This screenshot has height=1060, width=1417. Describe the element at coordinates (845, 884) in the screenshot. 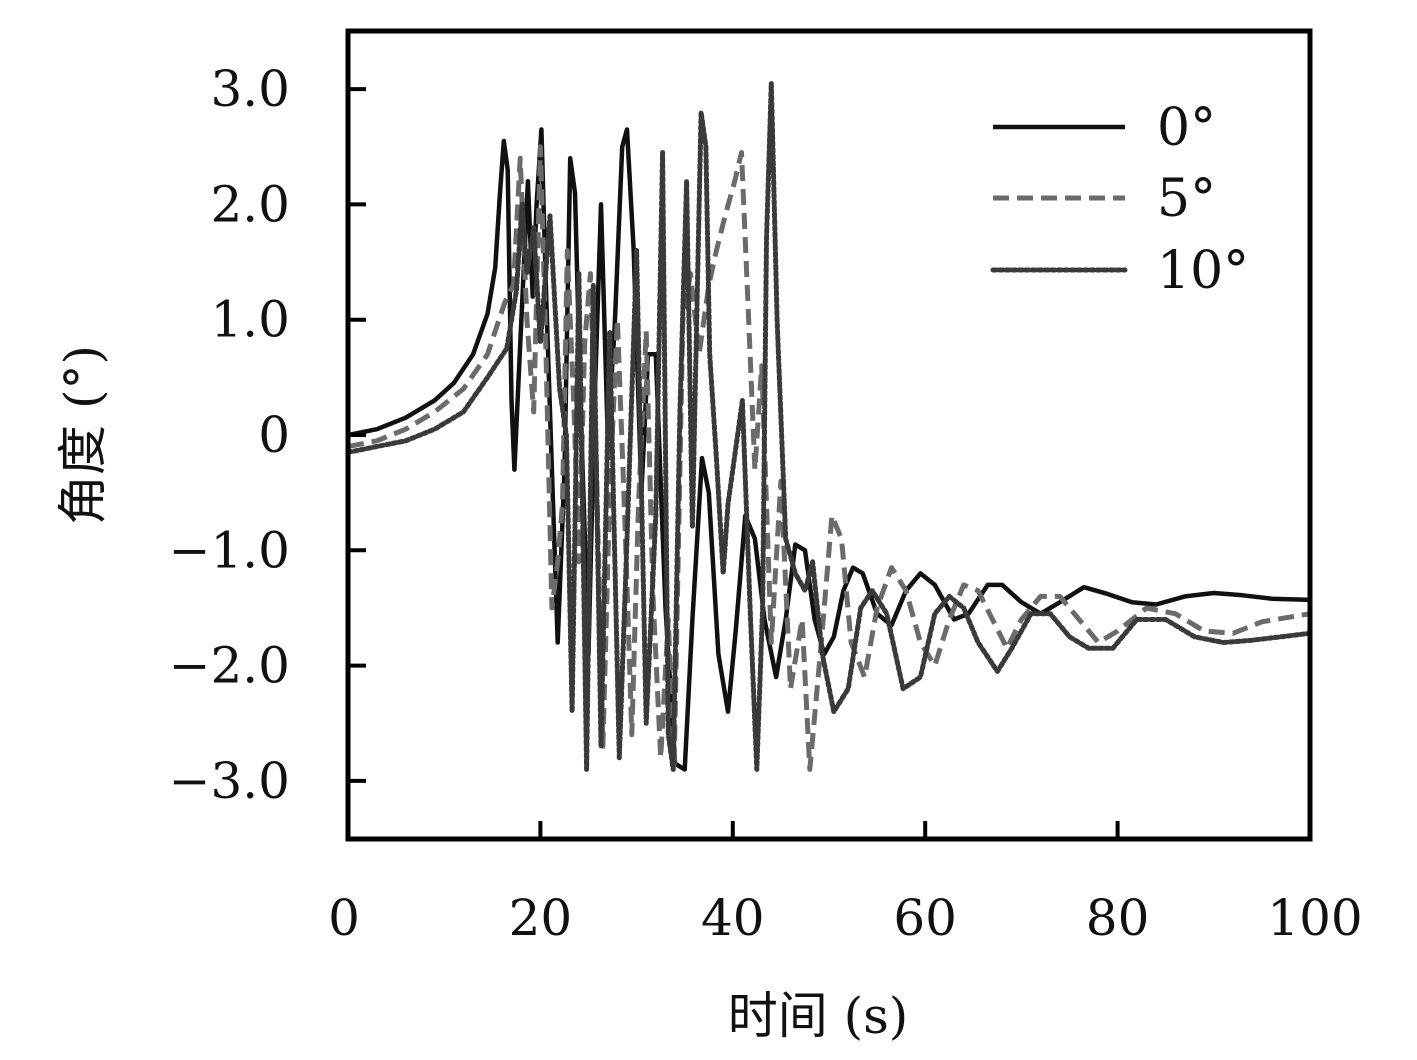

I see `x-axis: 0 20 40 60 80 100` at that location.